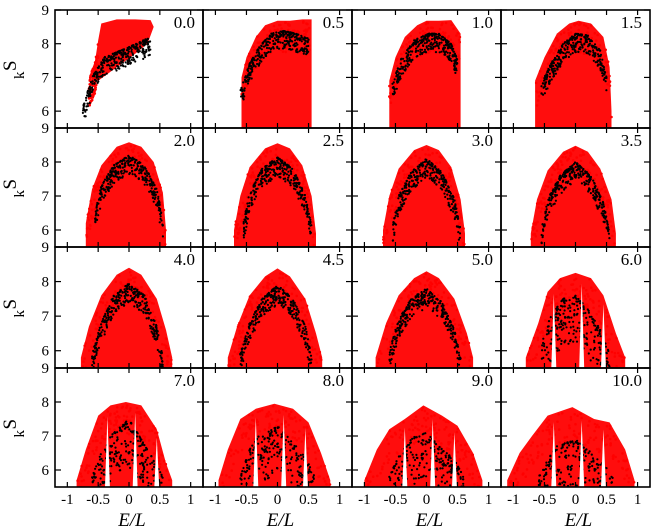  What do you see at coordinates (275, 73) in the screenshot?
I see `panel-plot-area` at bounding box center [275, 73].